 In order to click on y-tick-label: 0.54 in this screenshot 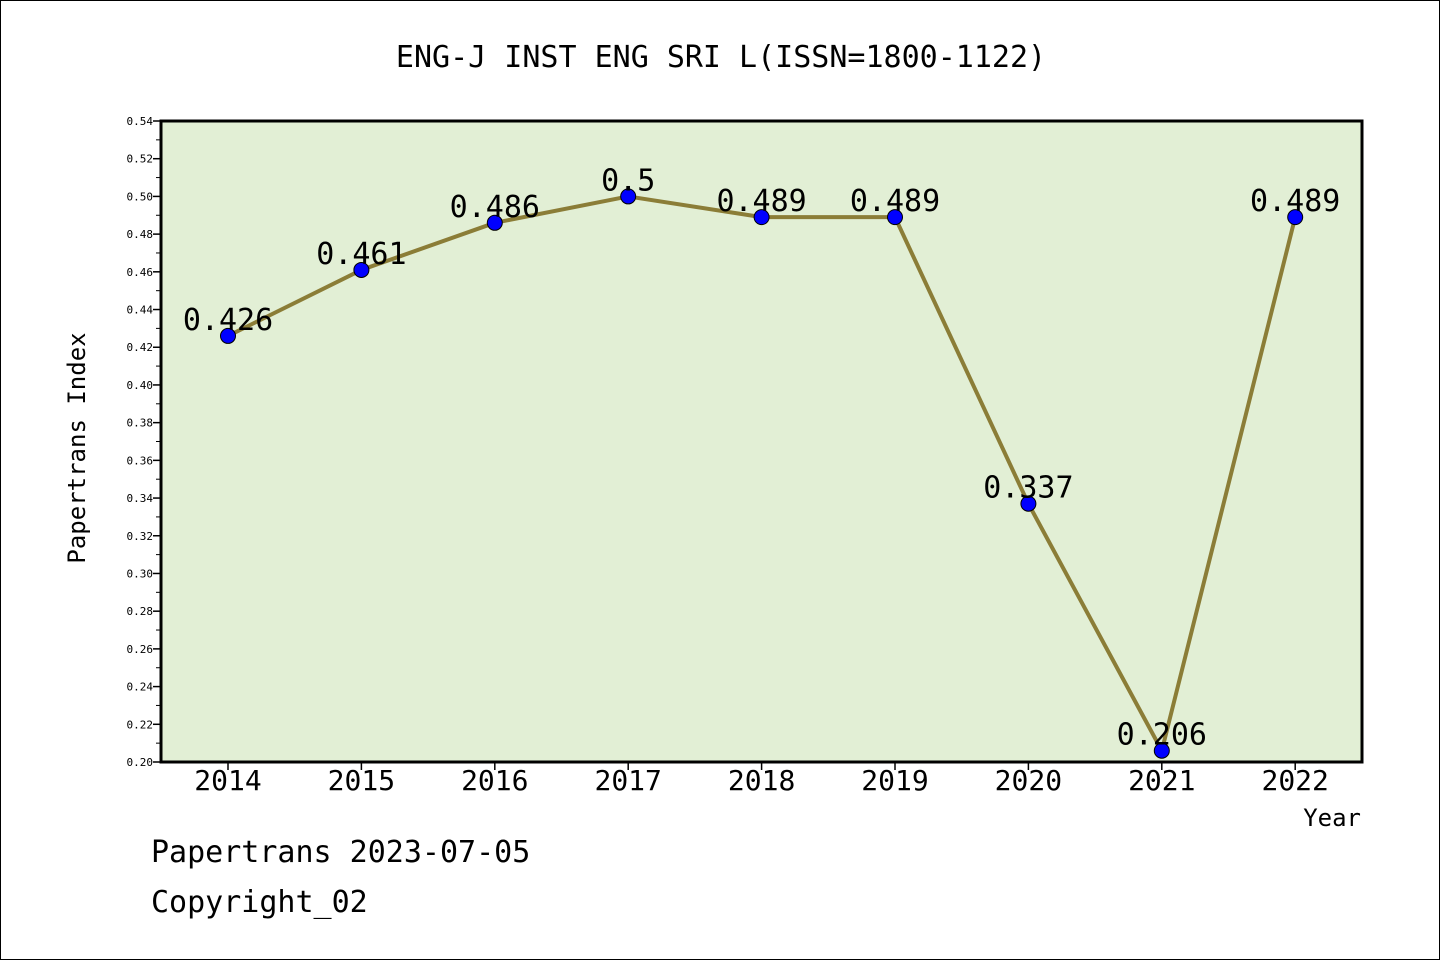, I will do `click(140, 121)`.